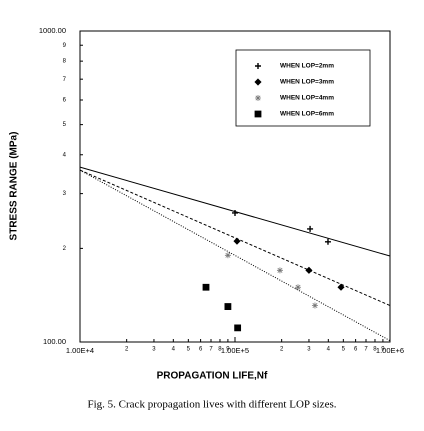  I want to click on legend-label: WHEN LOP=3mm, so click(307, 82).